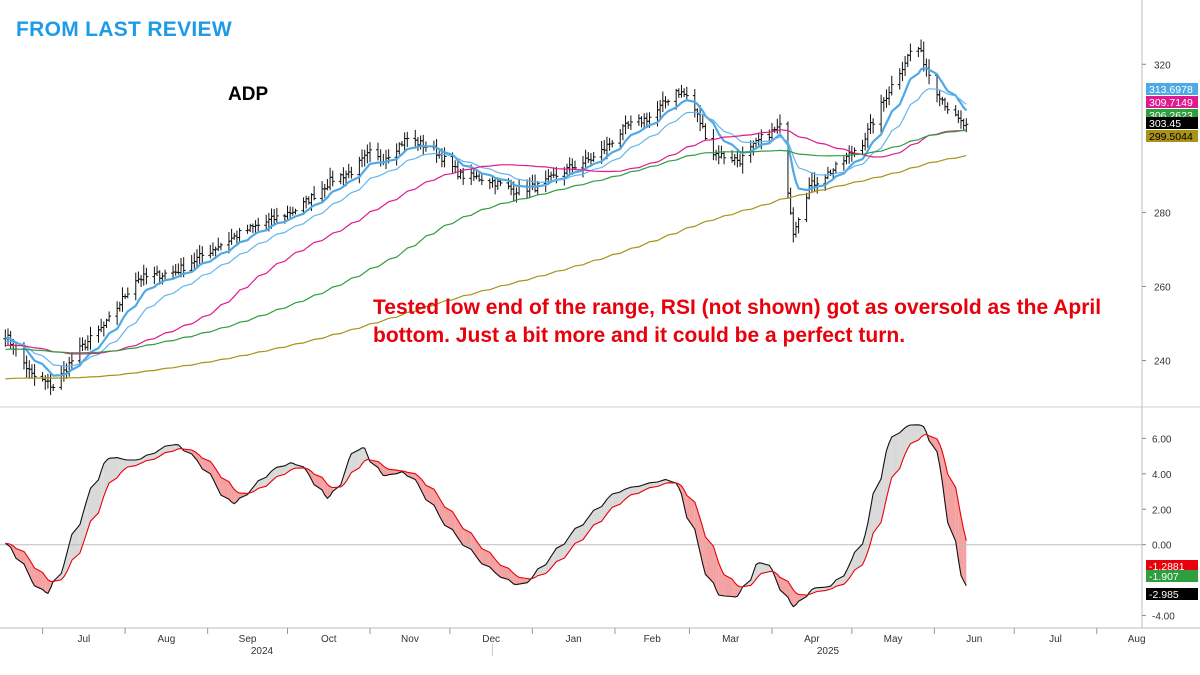 The width and height of the screenshot is (1200, 675). I want to click on year-label: 2025, so click(828, 651).